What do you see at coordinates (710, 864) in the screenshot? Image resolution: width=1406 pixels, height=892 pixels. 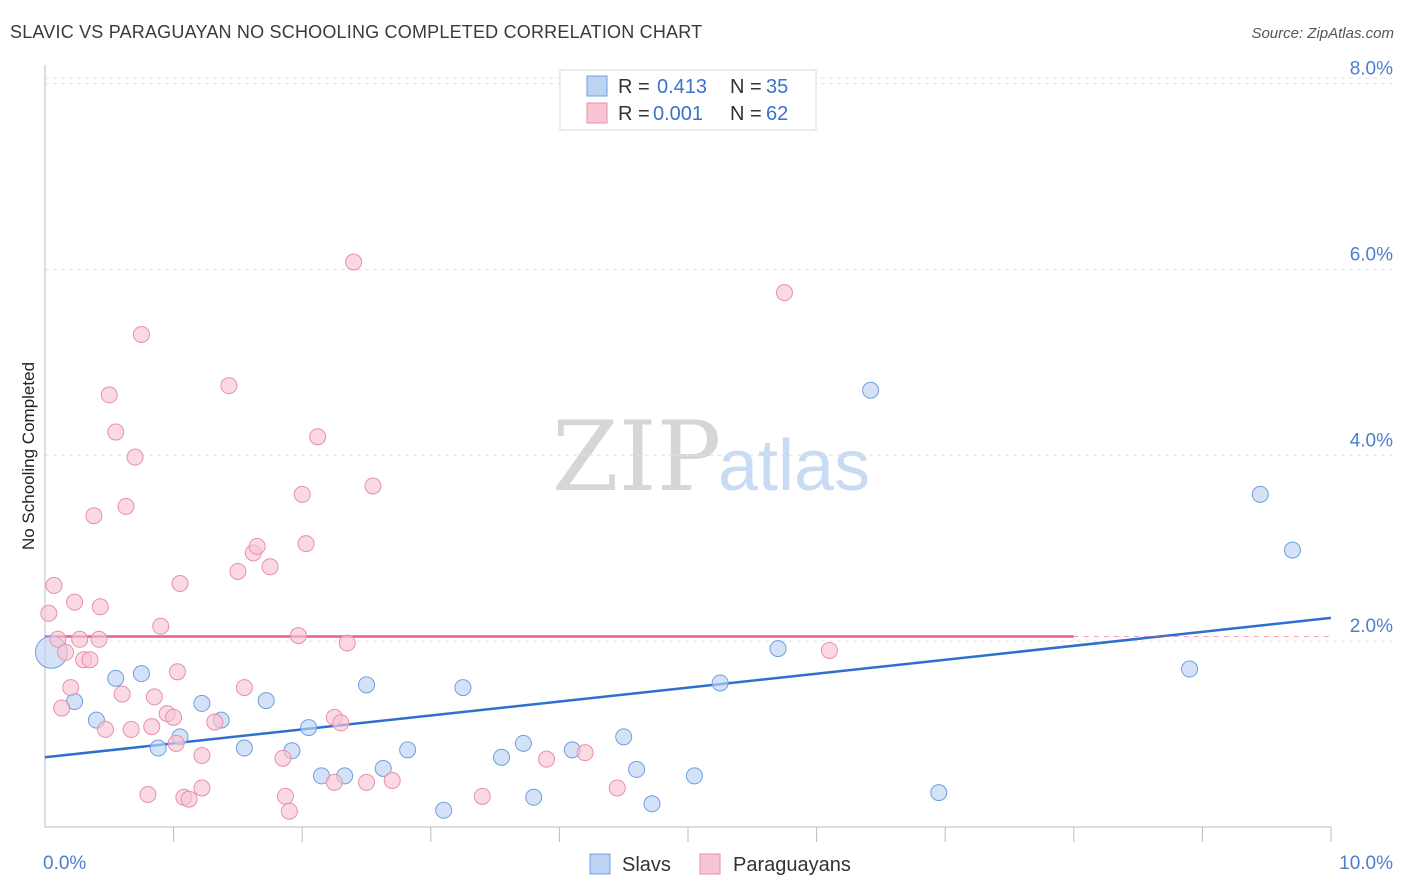 I see `legend-swatch-paraguayans` at bounding box center [710, 864].